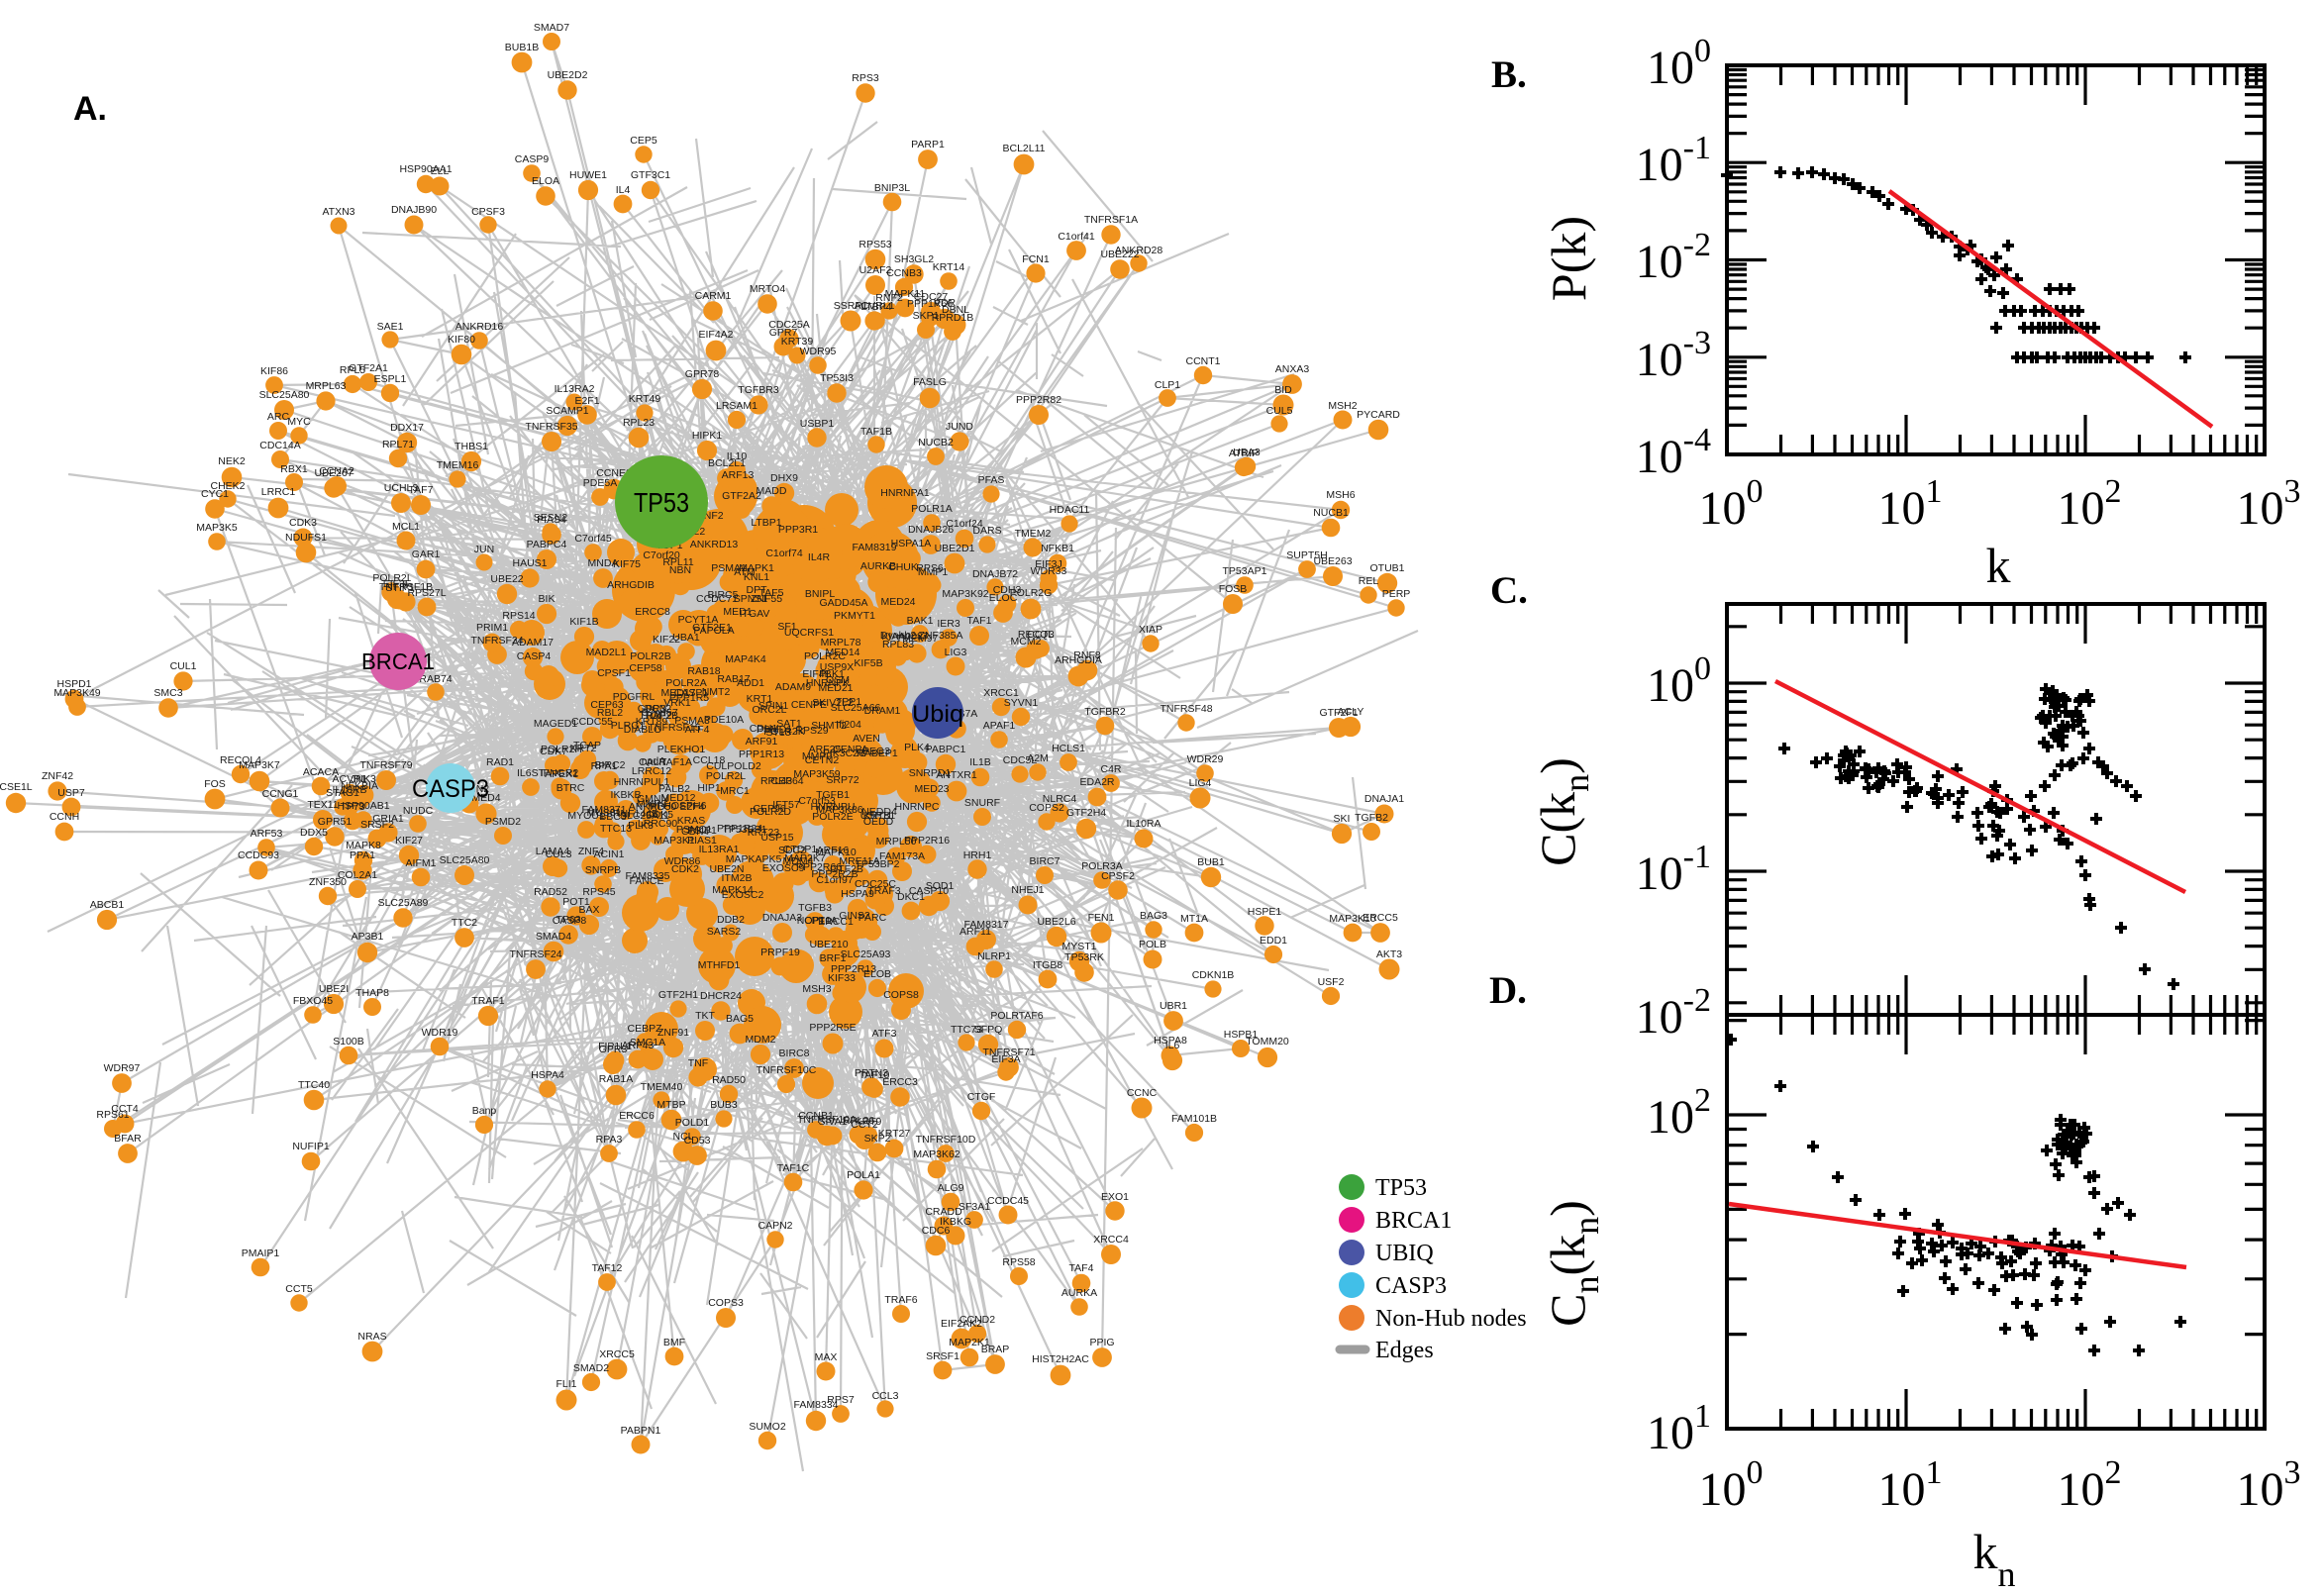  What do you see at coordinates (641, 1431) in the screenshot?
I see `svg-text: PABPN1` at bounding box center [641, 1431].